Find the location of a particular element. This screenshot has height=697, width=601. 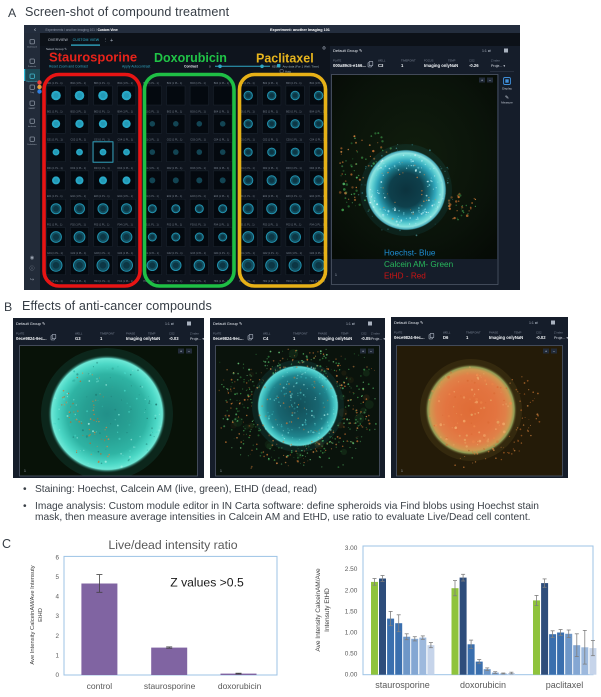

svg-text: 2 is located at coordinates (57, 636).